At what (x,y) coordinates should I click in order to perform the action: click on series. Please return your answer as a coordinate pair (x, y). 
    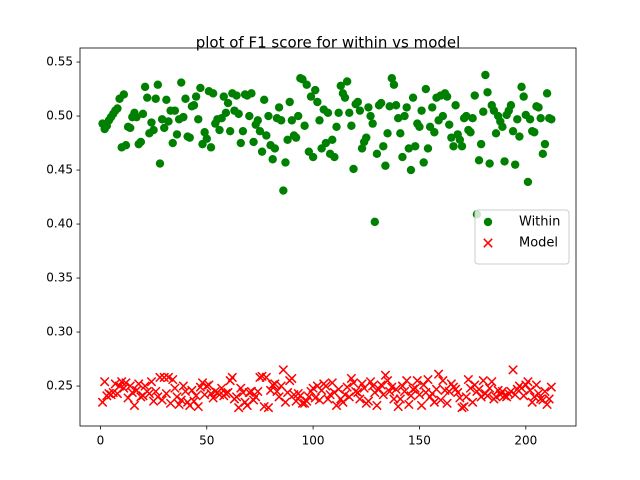
    Looking at the image, I should click on (327, 389).